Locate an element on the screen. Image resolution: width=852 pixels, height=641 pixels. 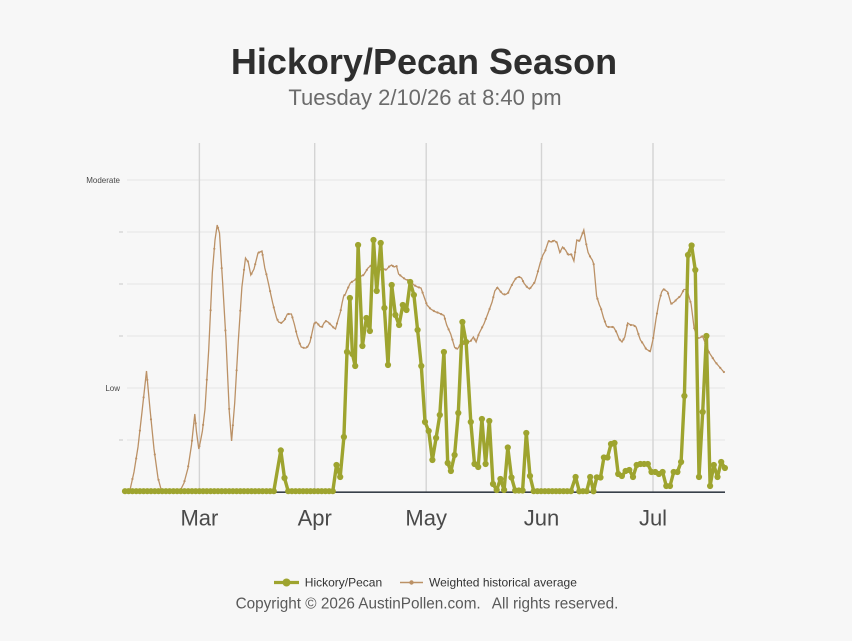
svg-text: Hickory/Pecan Season is located at coordinates (424, 61).